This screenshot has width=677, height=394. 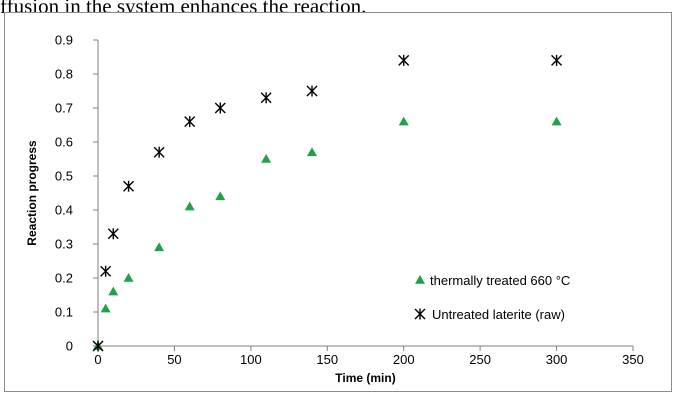 I want to click on x-tick-label: 350, so click(x=633, y=359).